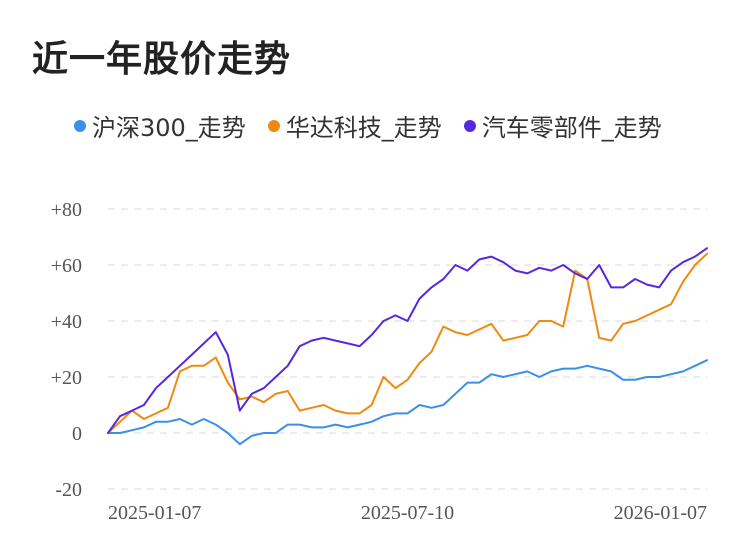 Image resolution: width=750 pixels, height=558 pixels. What do you see at coordinates (363, 128) in the screenshot?
I see `legend-label-huada: 华达科技_走势` at bounding box center [363, 128].